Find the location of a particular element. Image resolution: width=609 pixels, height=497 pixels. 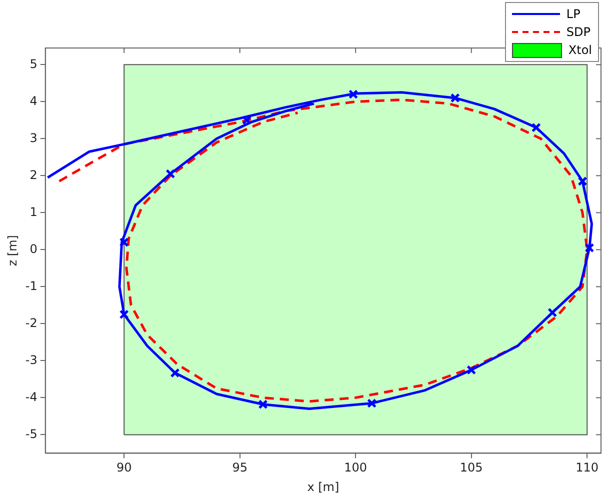

y-tick-label: -5 is located at coordinates (31, 433).